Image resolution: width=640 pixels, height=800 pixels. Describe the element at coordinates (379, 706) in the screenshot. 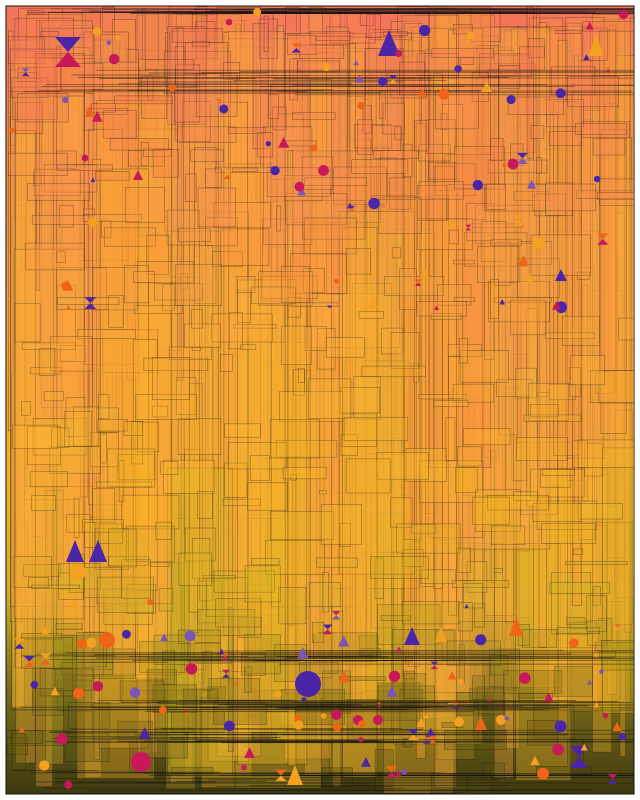

I see `hourglass-bottom` at that location.